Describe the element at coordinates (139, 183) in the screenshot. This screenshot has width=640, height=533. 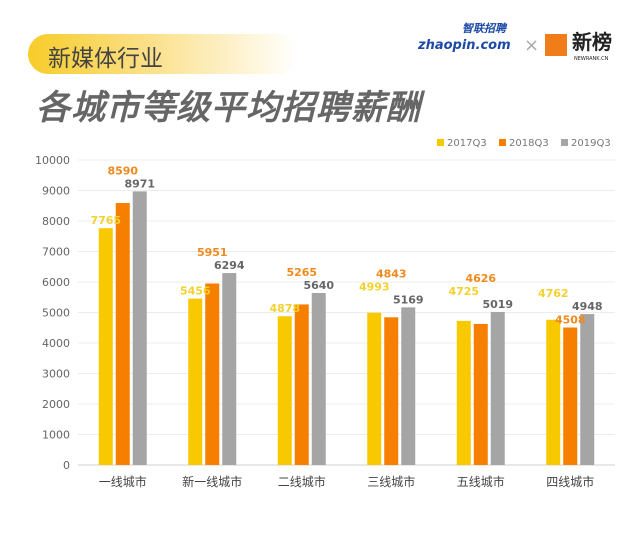
I see `data-label: 8971` at that location.